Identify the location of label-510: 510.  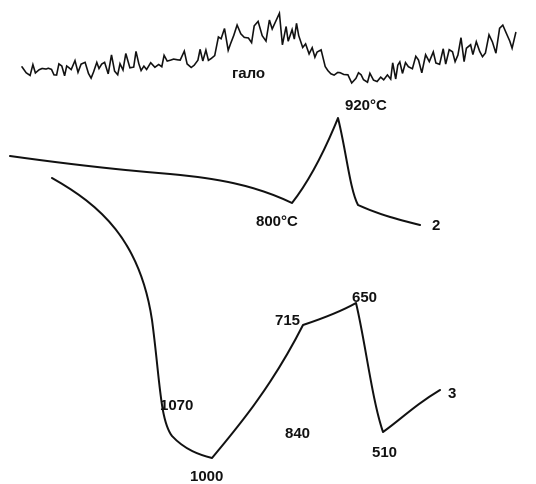
(384, 452).